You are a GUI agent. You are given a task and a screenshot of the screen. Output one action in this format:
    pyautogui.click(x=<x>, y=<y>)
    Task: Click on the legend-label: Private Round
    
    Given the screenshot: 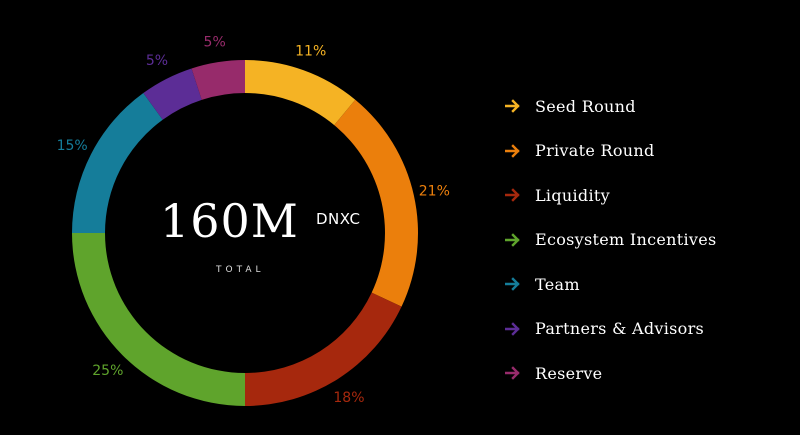 What is the action you would take?
    pyautogui.click(x=595, y=151)
    